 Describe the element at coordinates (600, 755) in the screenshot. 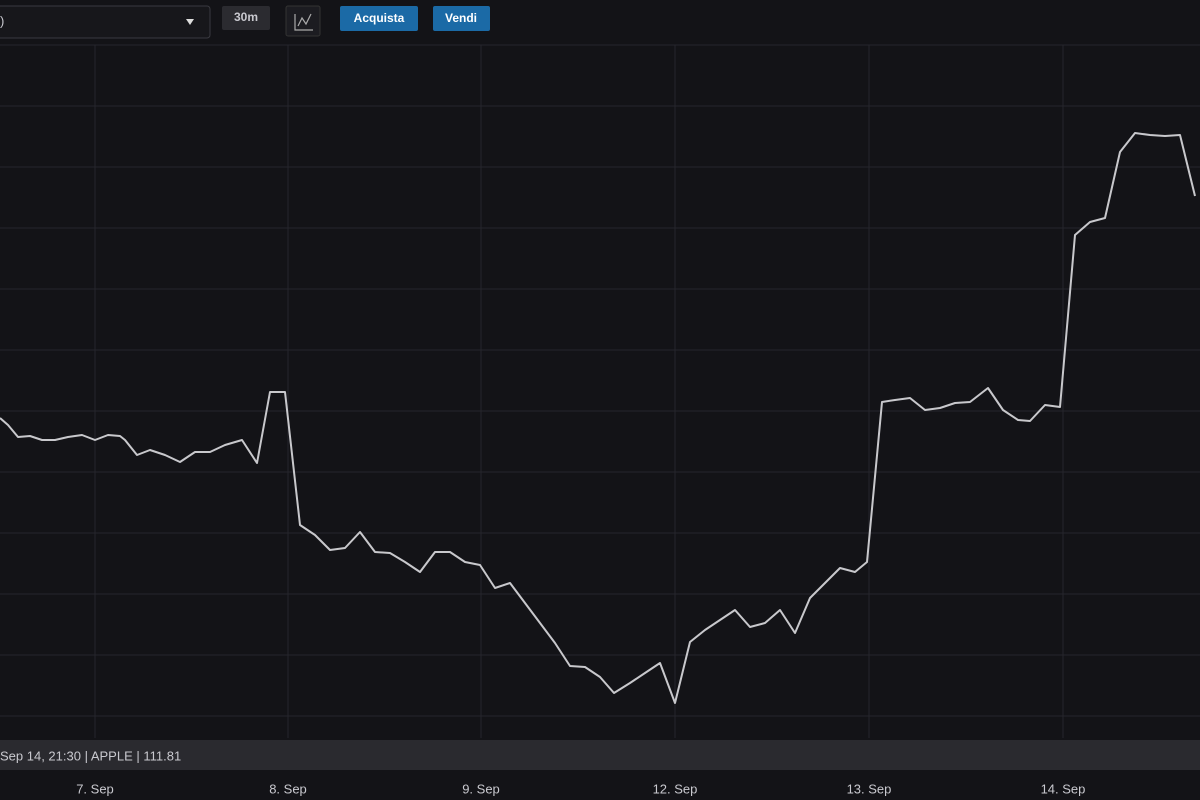

I see `status-bar` at that location.